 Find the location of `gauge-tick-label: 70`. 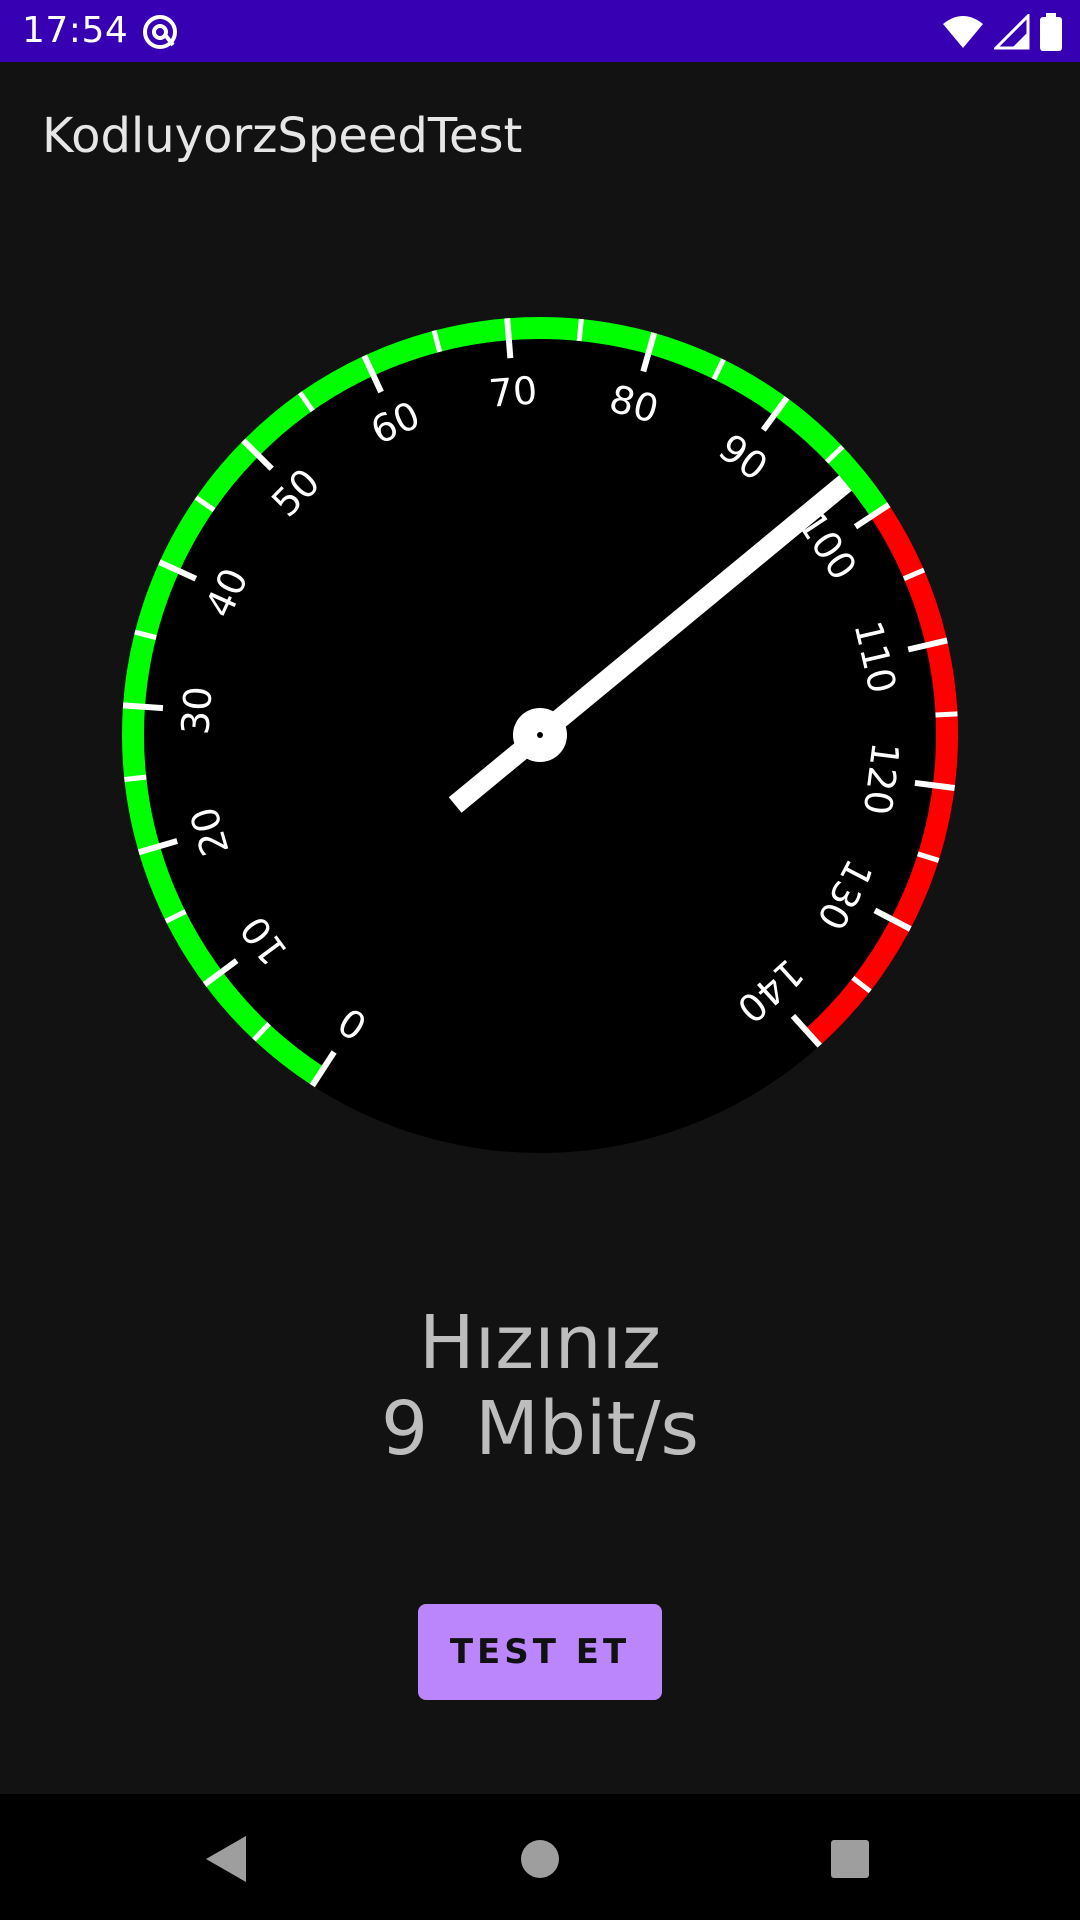

gauge-tick-label: 70 is located at coordinates (513, 392).